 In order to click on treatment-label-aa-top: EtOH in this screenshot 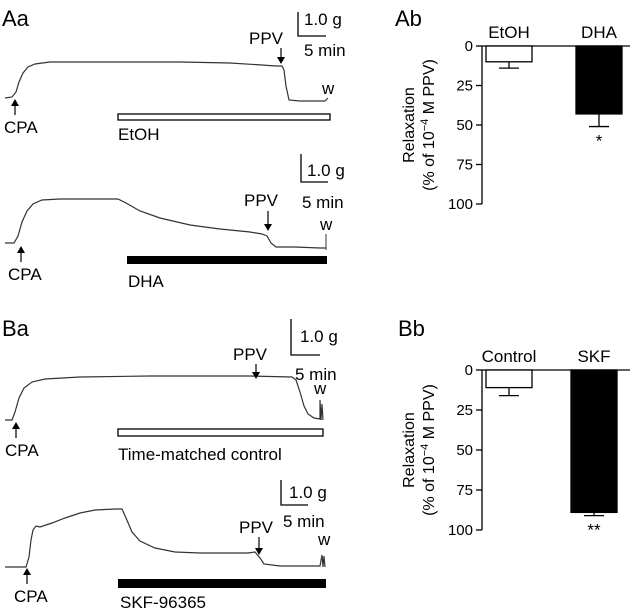, I will do `click(139, 134)`.